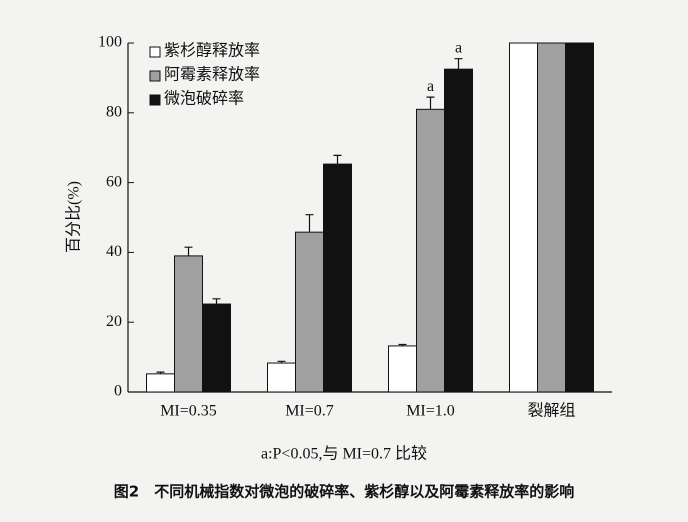 This screenshot has height=522, width=688. Describe the element at coordinates (309, 411) in the screenshot. I see `x-tick-label: MI=0.7` at that location.